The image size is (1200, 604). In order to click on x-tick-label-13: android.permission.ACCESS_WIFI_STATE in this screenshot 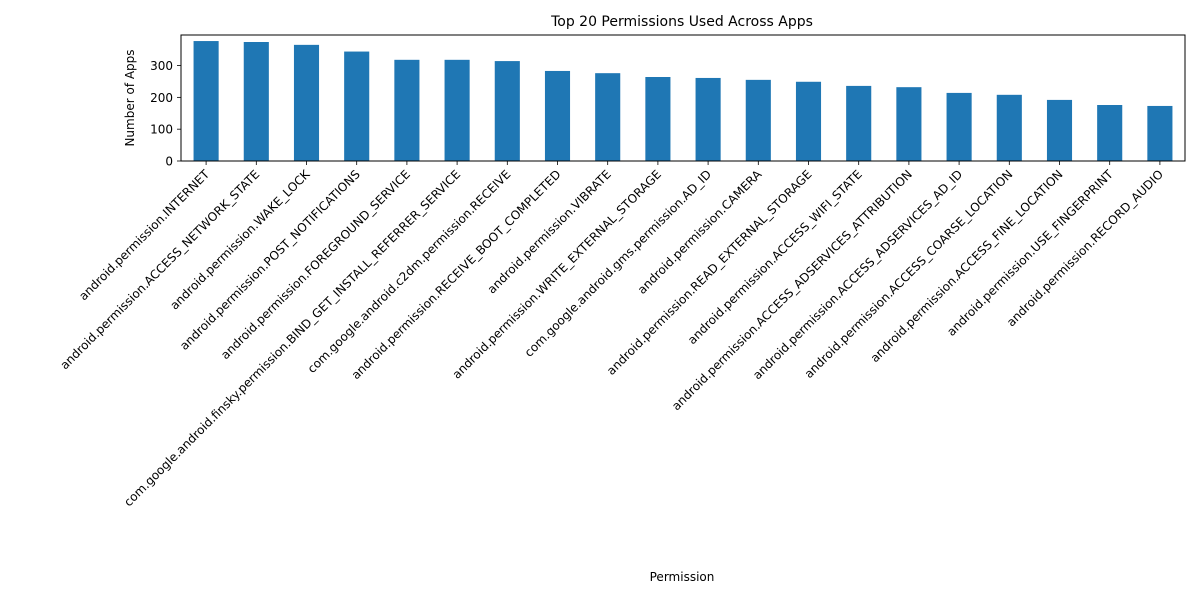, I will do `click(775, 257)`.